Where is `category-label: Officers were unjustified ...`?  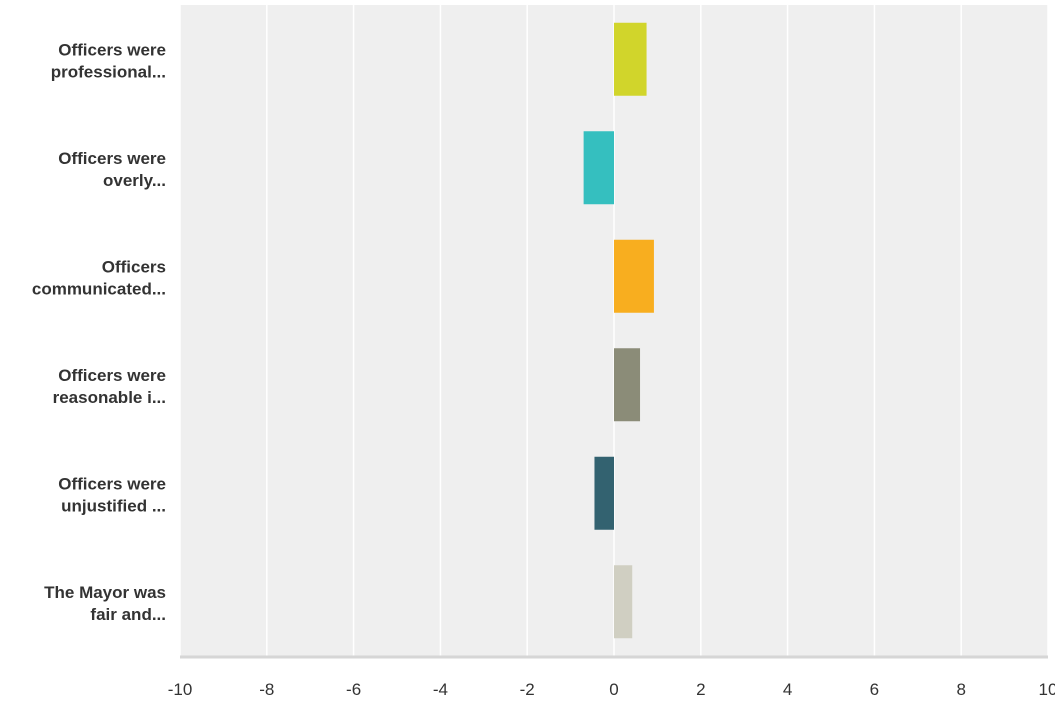
category-label: Officers were unjustified ... is located at coordinates (112, 494).